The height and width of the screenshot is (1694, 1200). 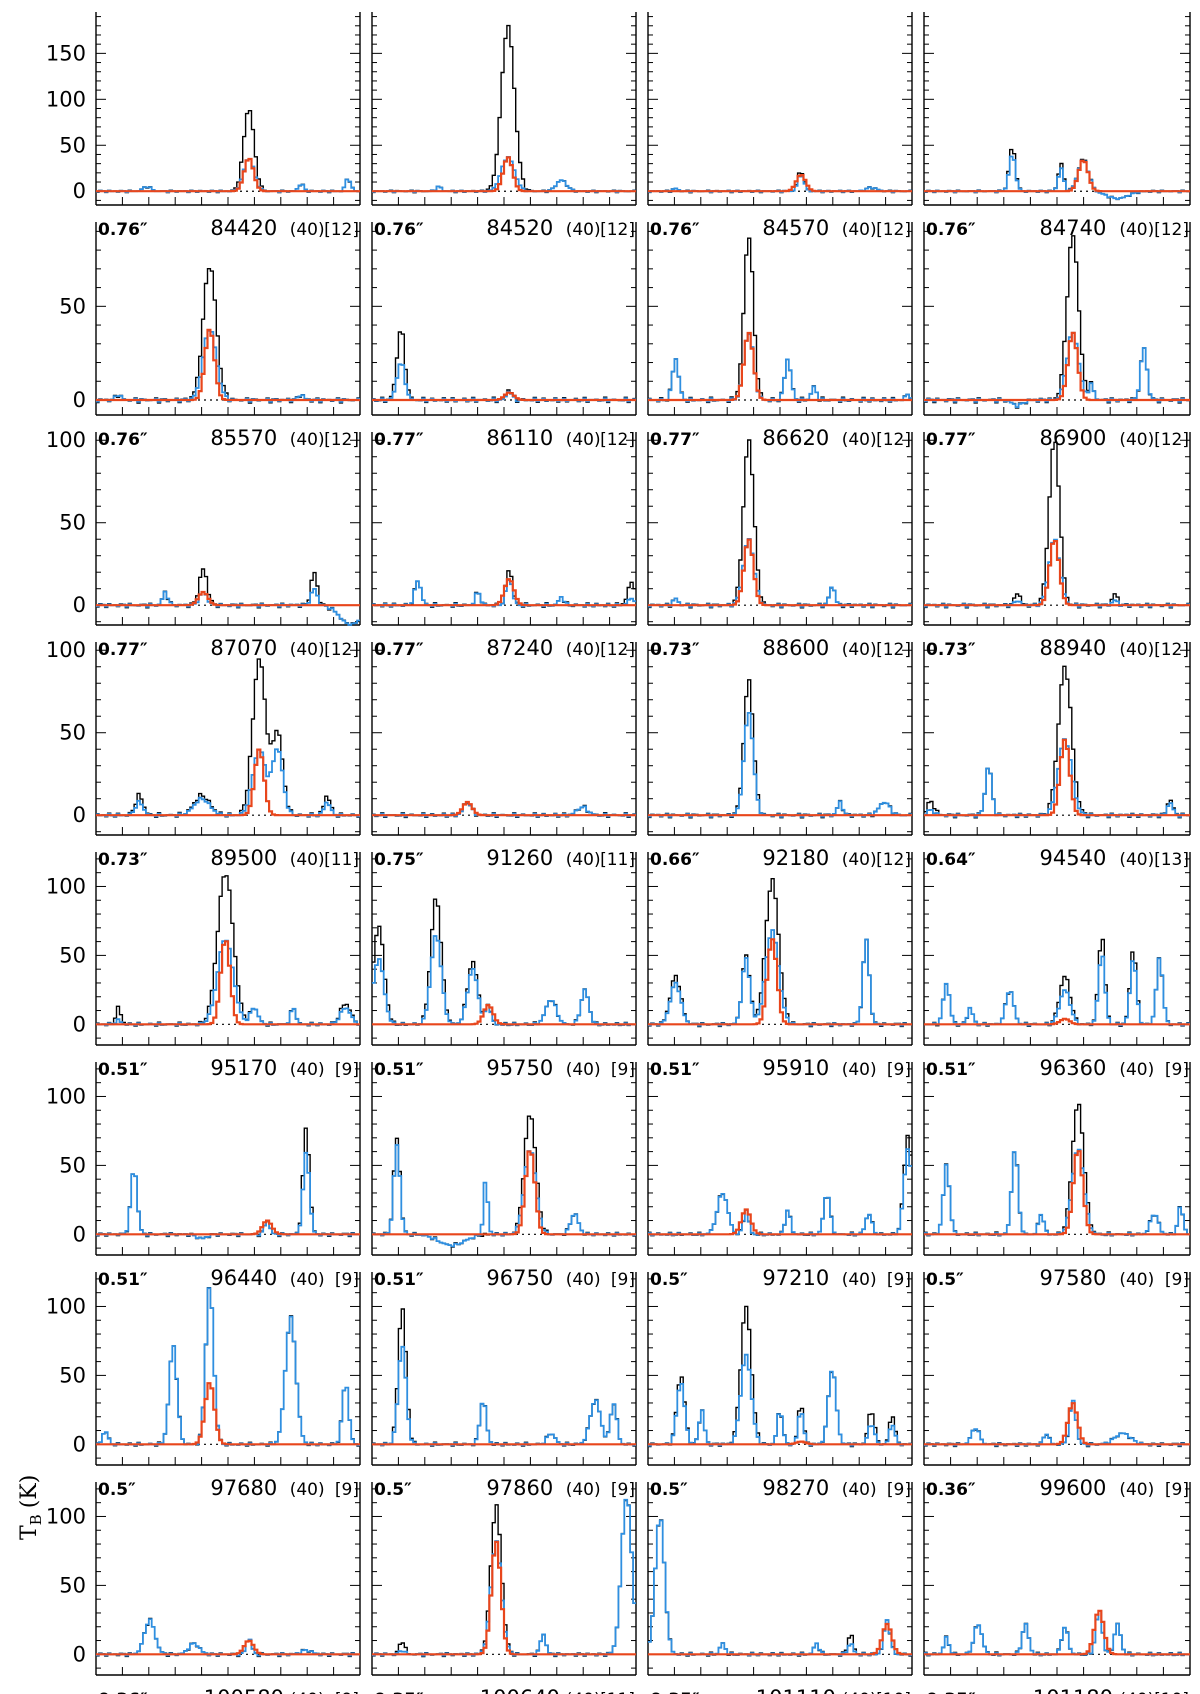 I want to click on spectrum-panel-97680: 0 50 100 0.5″ 97680 (40) [9], so click(x=203, y=1386).